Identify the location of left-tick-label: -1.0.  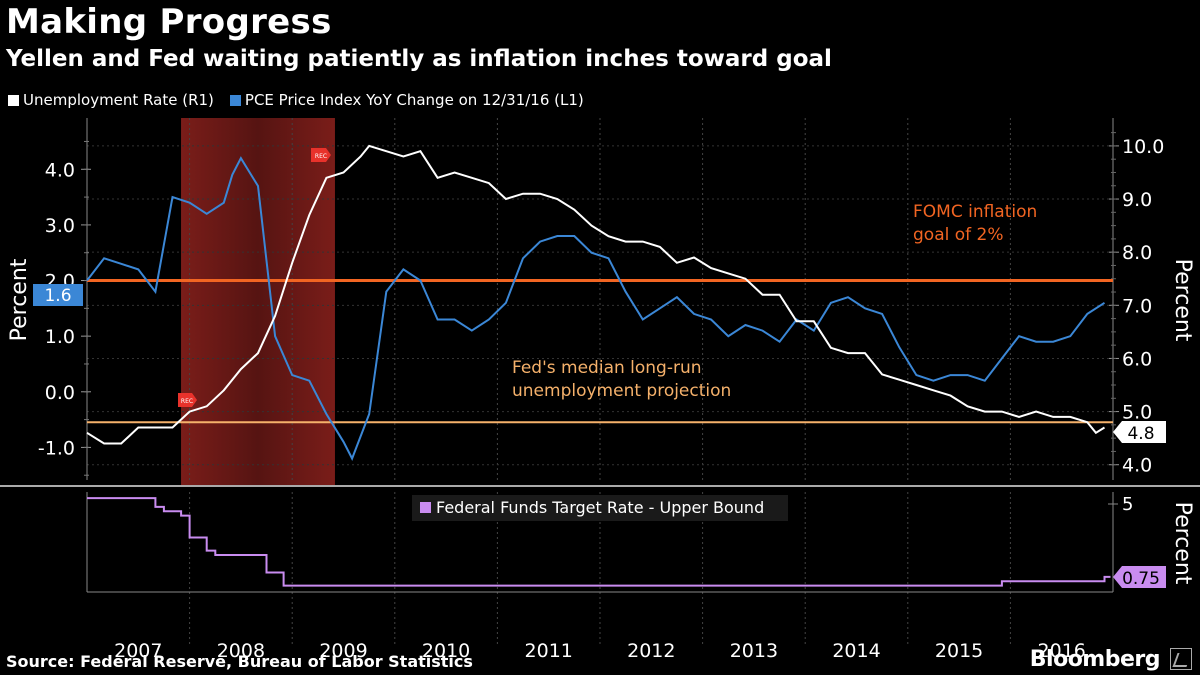
(56, 448).